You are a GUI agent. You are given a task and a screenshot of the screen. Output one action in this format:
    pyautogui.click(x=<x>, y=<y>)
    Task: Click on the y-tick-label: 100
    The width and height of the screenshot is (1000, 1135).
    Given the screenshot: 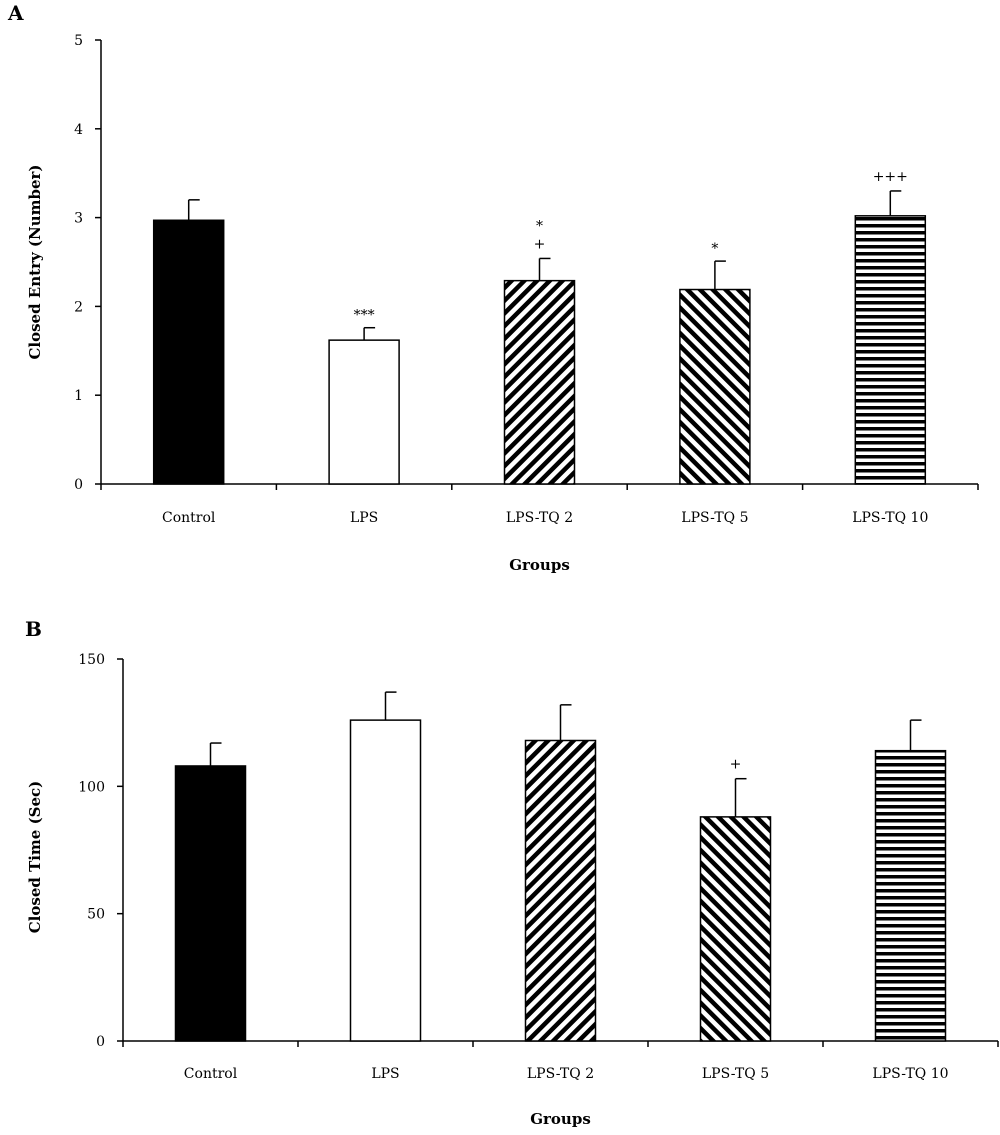 What is the action you would take?
    pyautogui.click(x=91, y=787)
    